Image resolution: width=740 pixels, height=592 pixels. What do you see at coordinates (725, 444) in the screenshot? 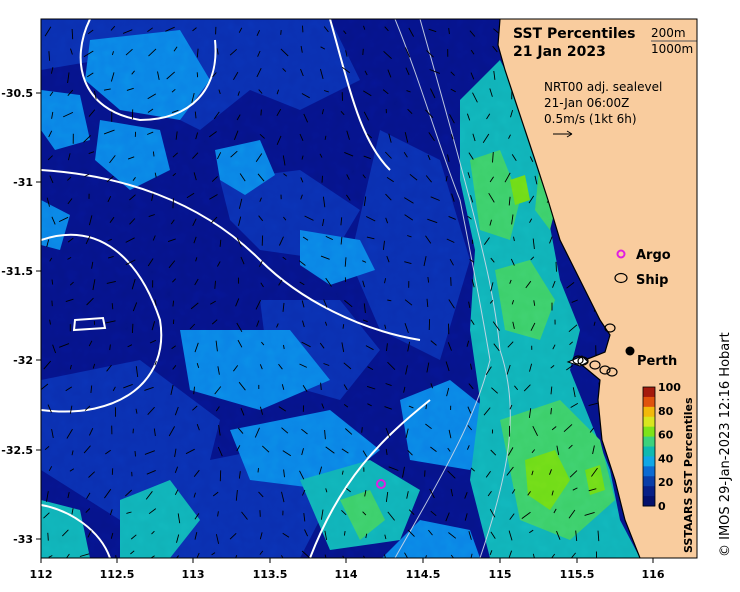
I see `imos-credit: © IMOS 29-Jan-2023 12:16 Hobart` at bounding box center [725, 444].